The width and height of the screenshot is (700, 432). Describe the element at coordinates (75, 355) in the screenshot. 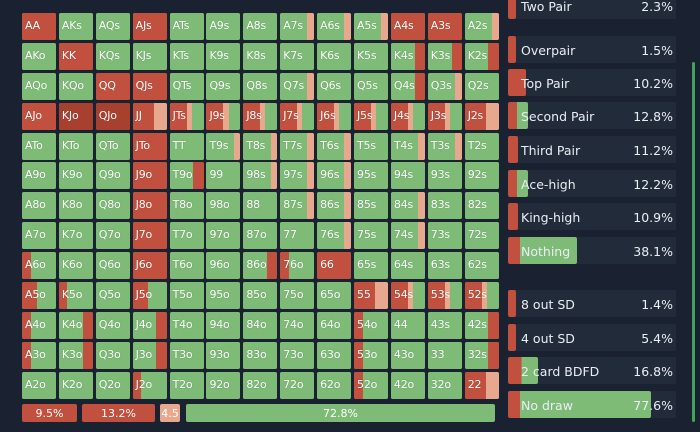

I see `hand-cell: K3o` at that location.